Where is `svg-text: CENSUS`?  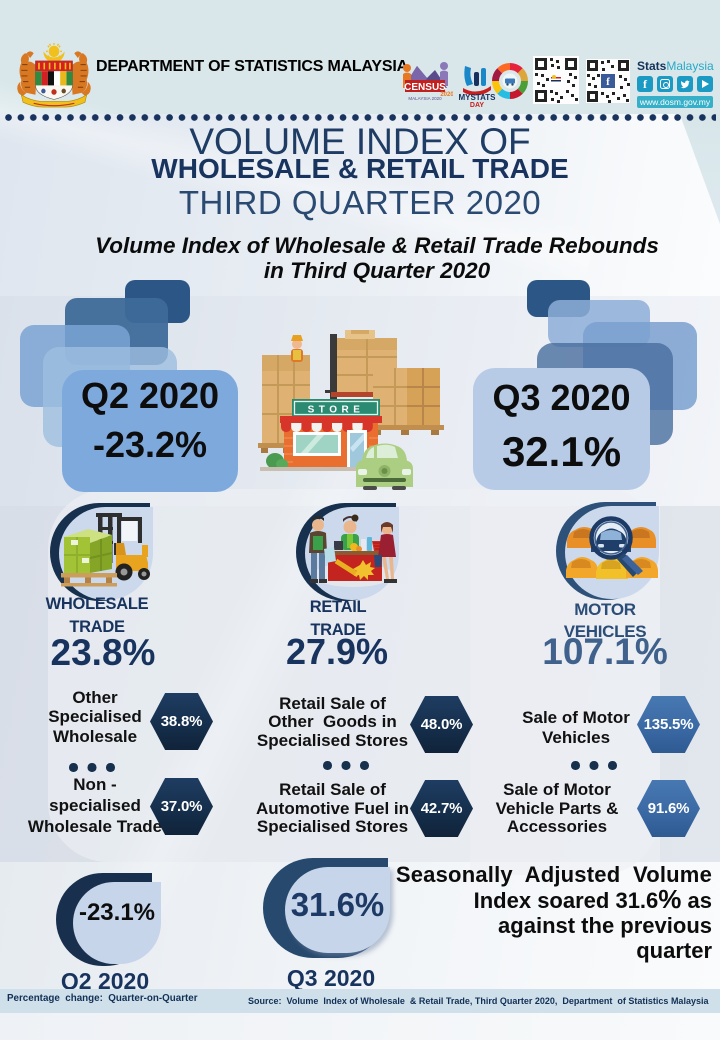
svg-text: CENSUS is located at coordinates (425, 87).